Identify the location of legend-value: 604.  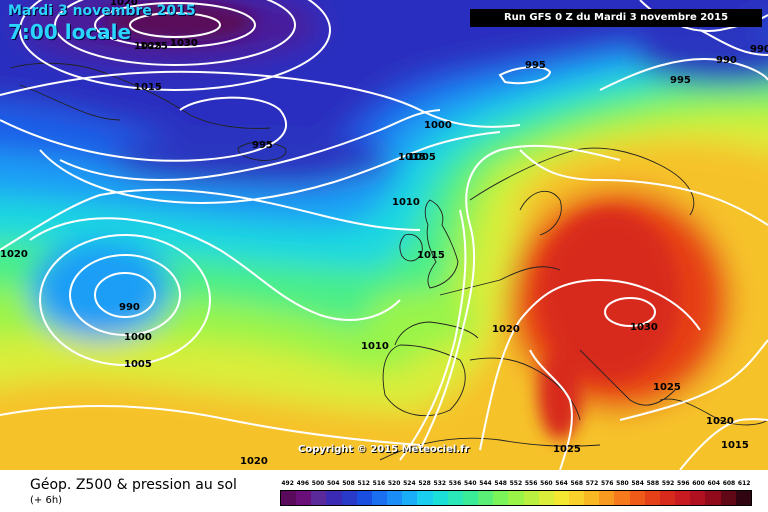
(713, 483).